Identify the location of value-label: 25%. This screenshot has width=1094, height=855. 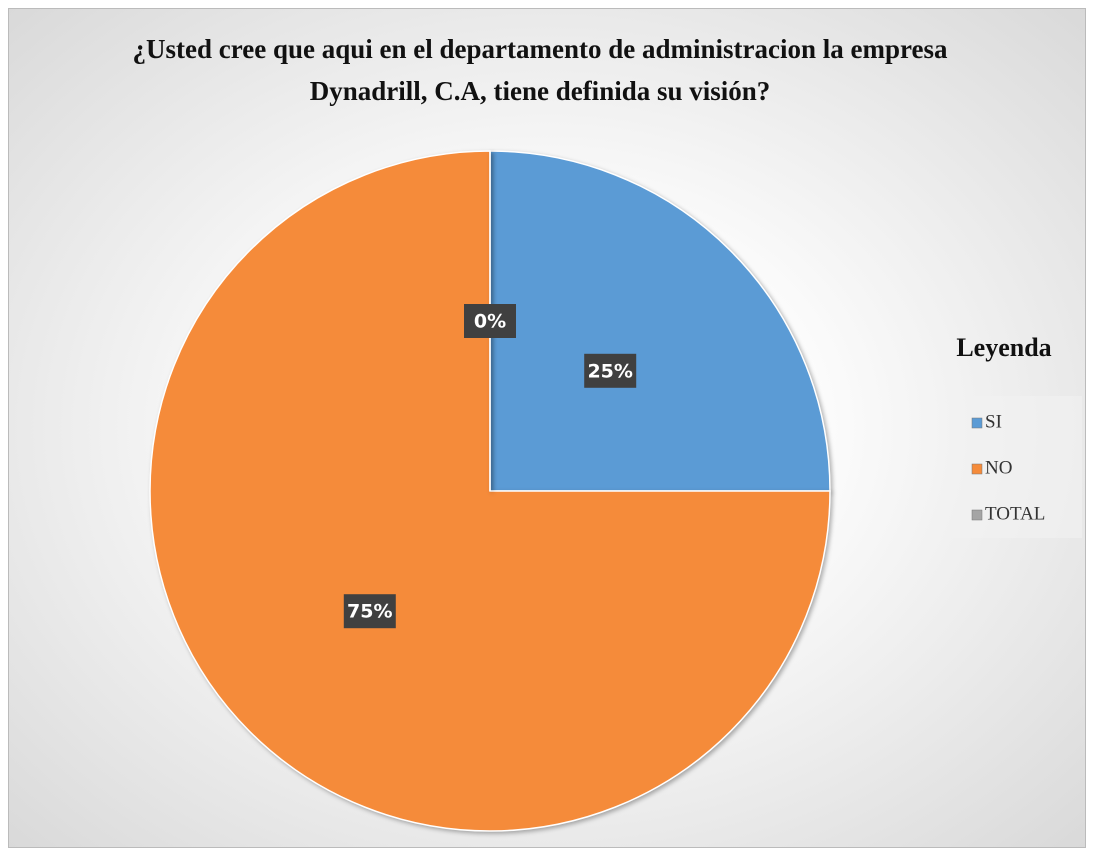
(609, 371).